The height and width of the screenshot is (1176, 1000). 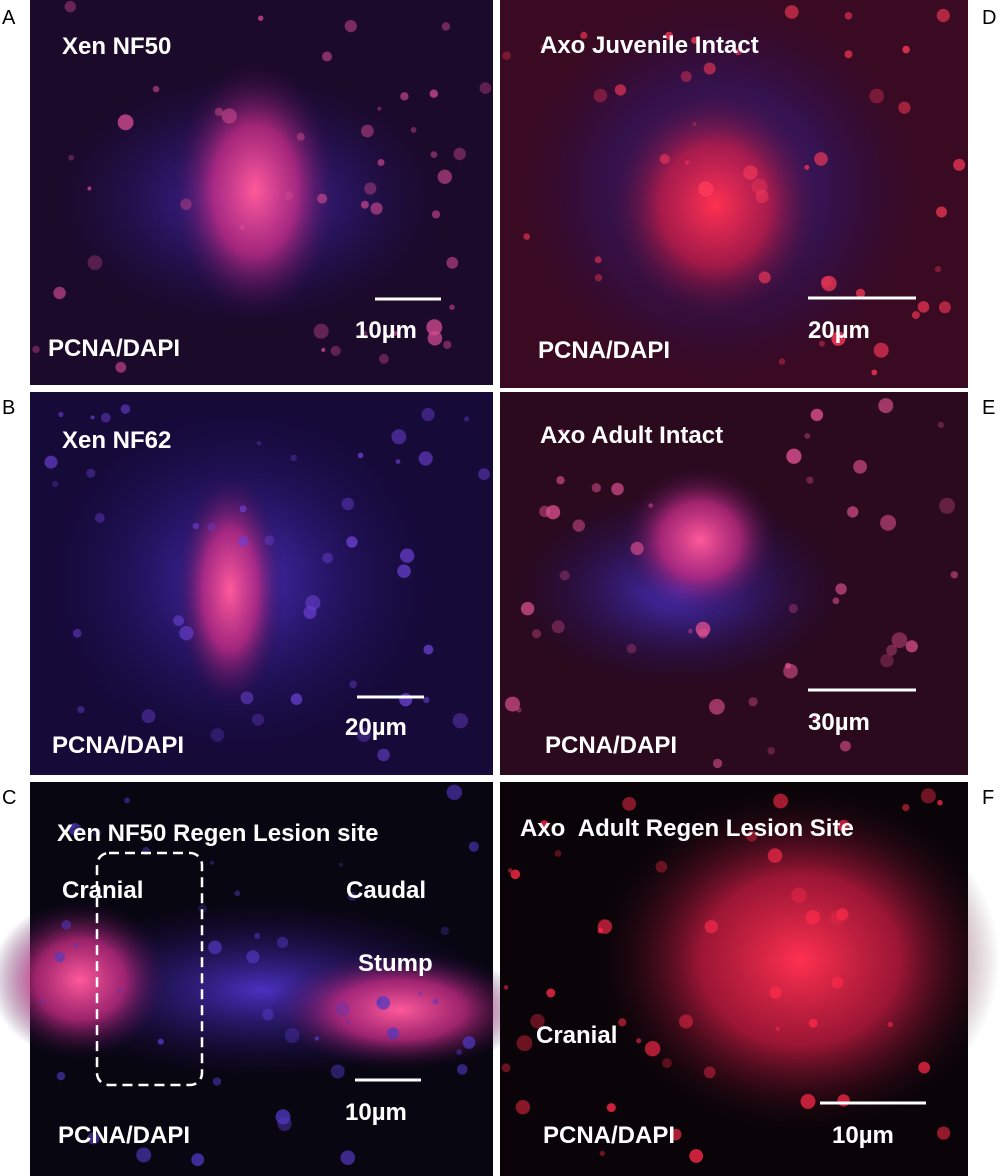 What do you see at coordinates (395, 963) in the screenshot?
I see `region-label: Stump` at bounding box center [395, 963].